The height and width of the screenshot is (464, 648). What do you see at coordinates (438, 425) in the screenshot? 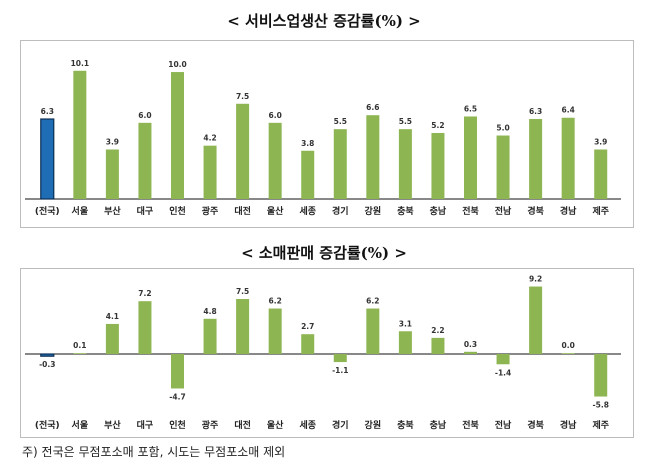
I see `chart2-category-label-12: 충남` at bounding box center [438, 425].